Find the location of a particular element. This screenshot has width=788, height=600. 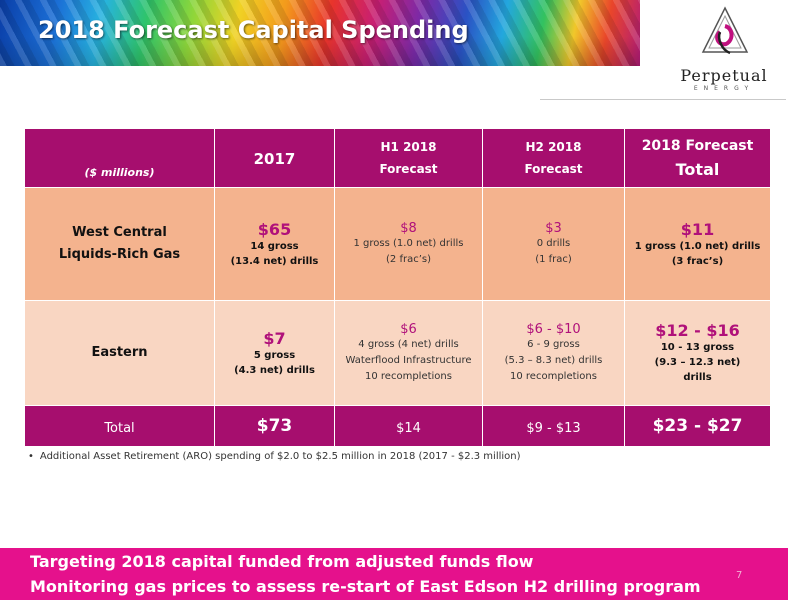

total-forecast: $23 - $27 is located at coordinates (697, 426).